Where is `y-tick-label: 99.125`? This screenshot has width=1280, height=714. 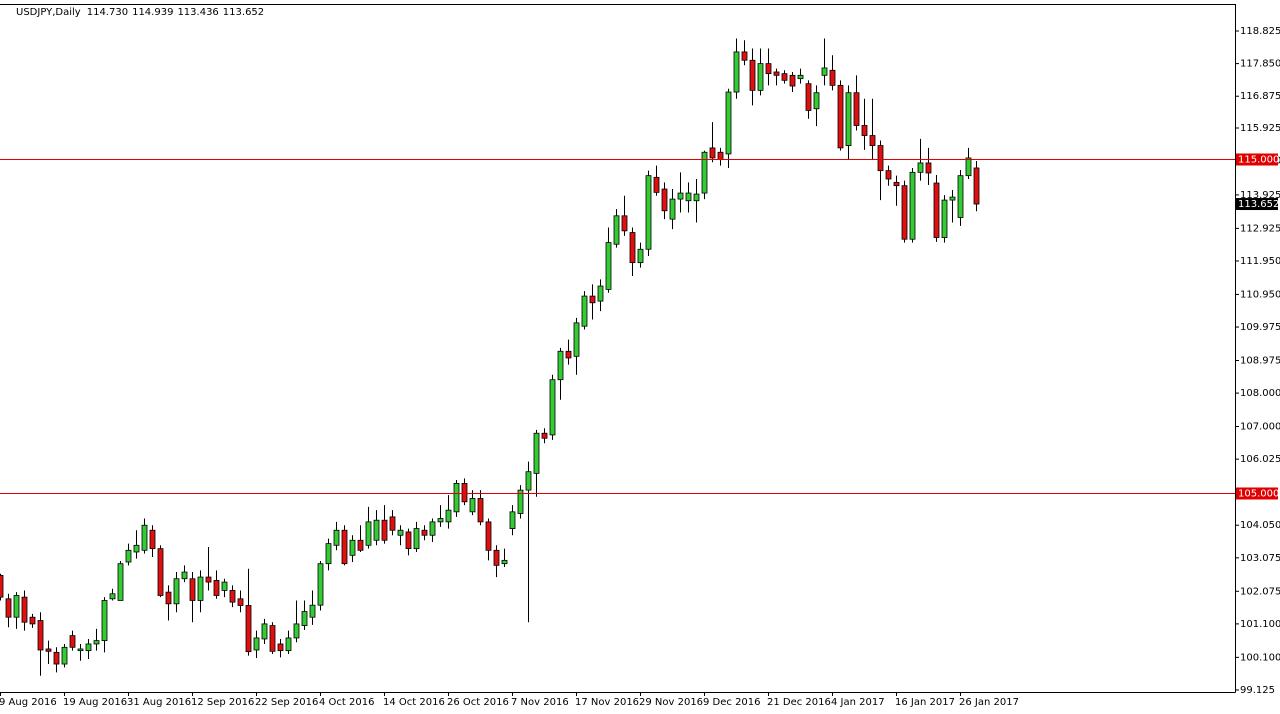
y-tick-label: 99.125 is located at coordinates (1257, 690).